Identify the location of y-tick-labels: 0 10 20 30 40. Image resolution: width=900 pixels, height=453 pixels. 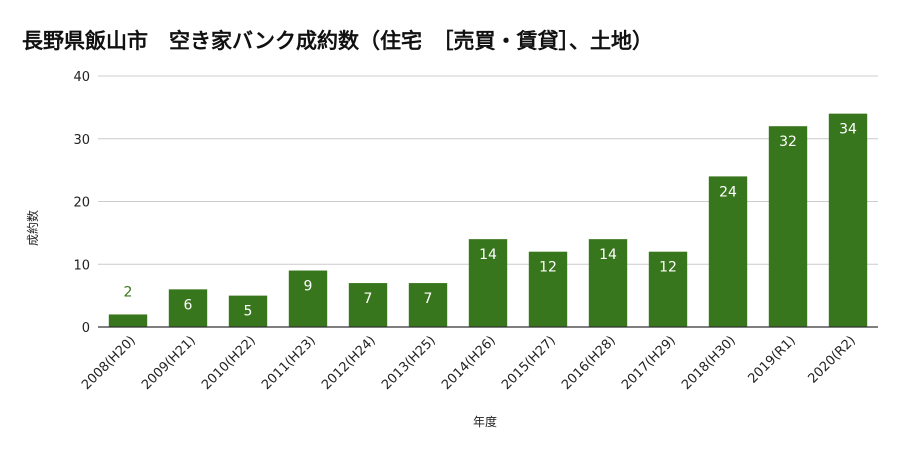
(81, 203).